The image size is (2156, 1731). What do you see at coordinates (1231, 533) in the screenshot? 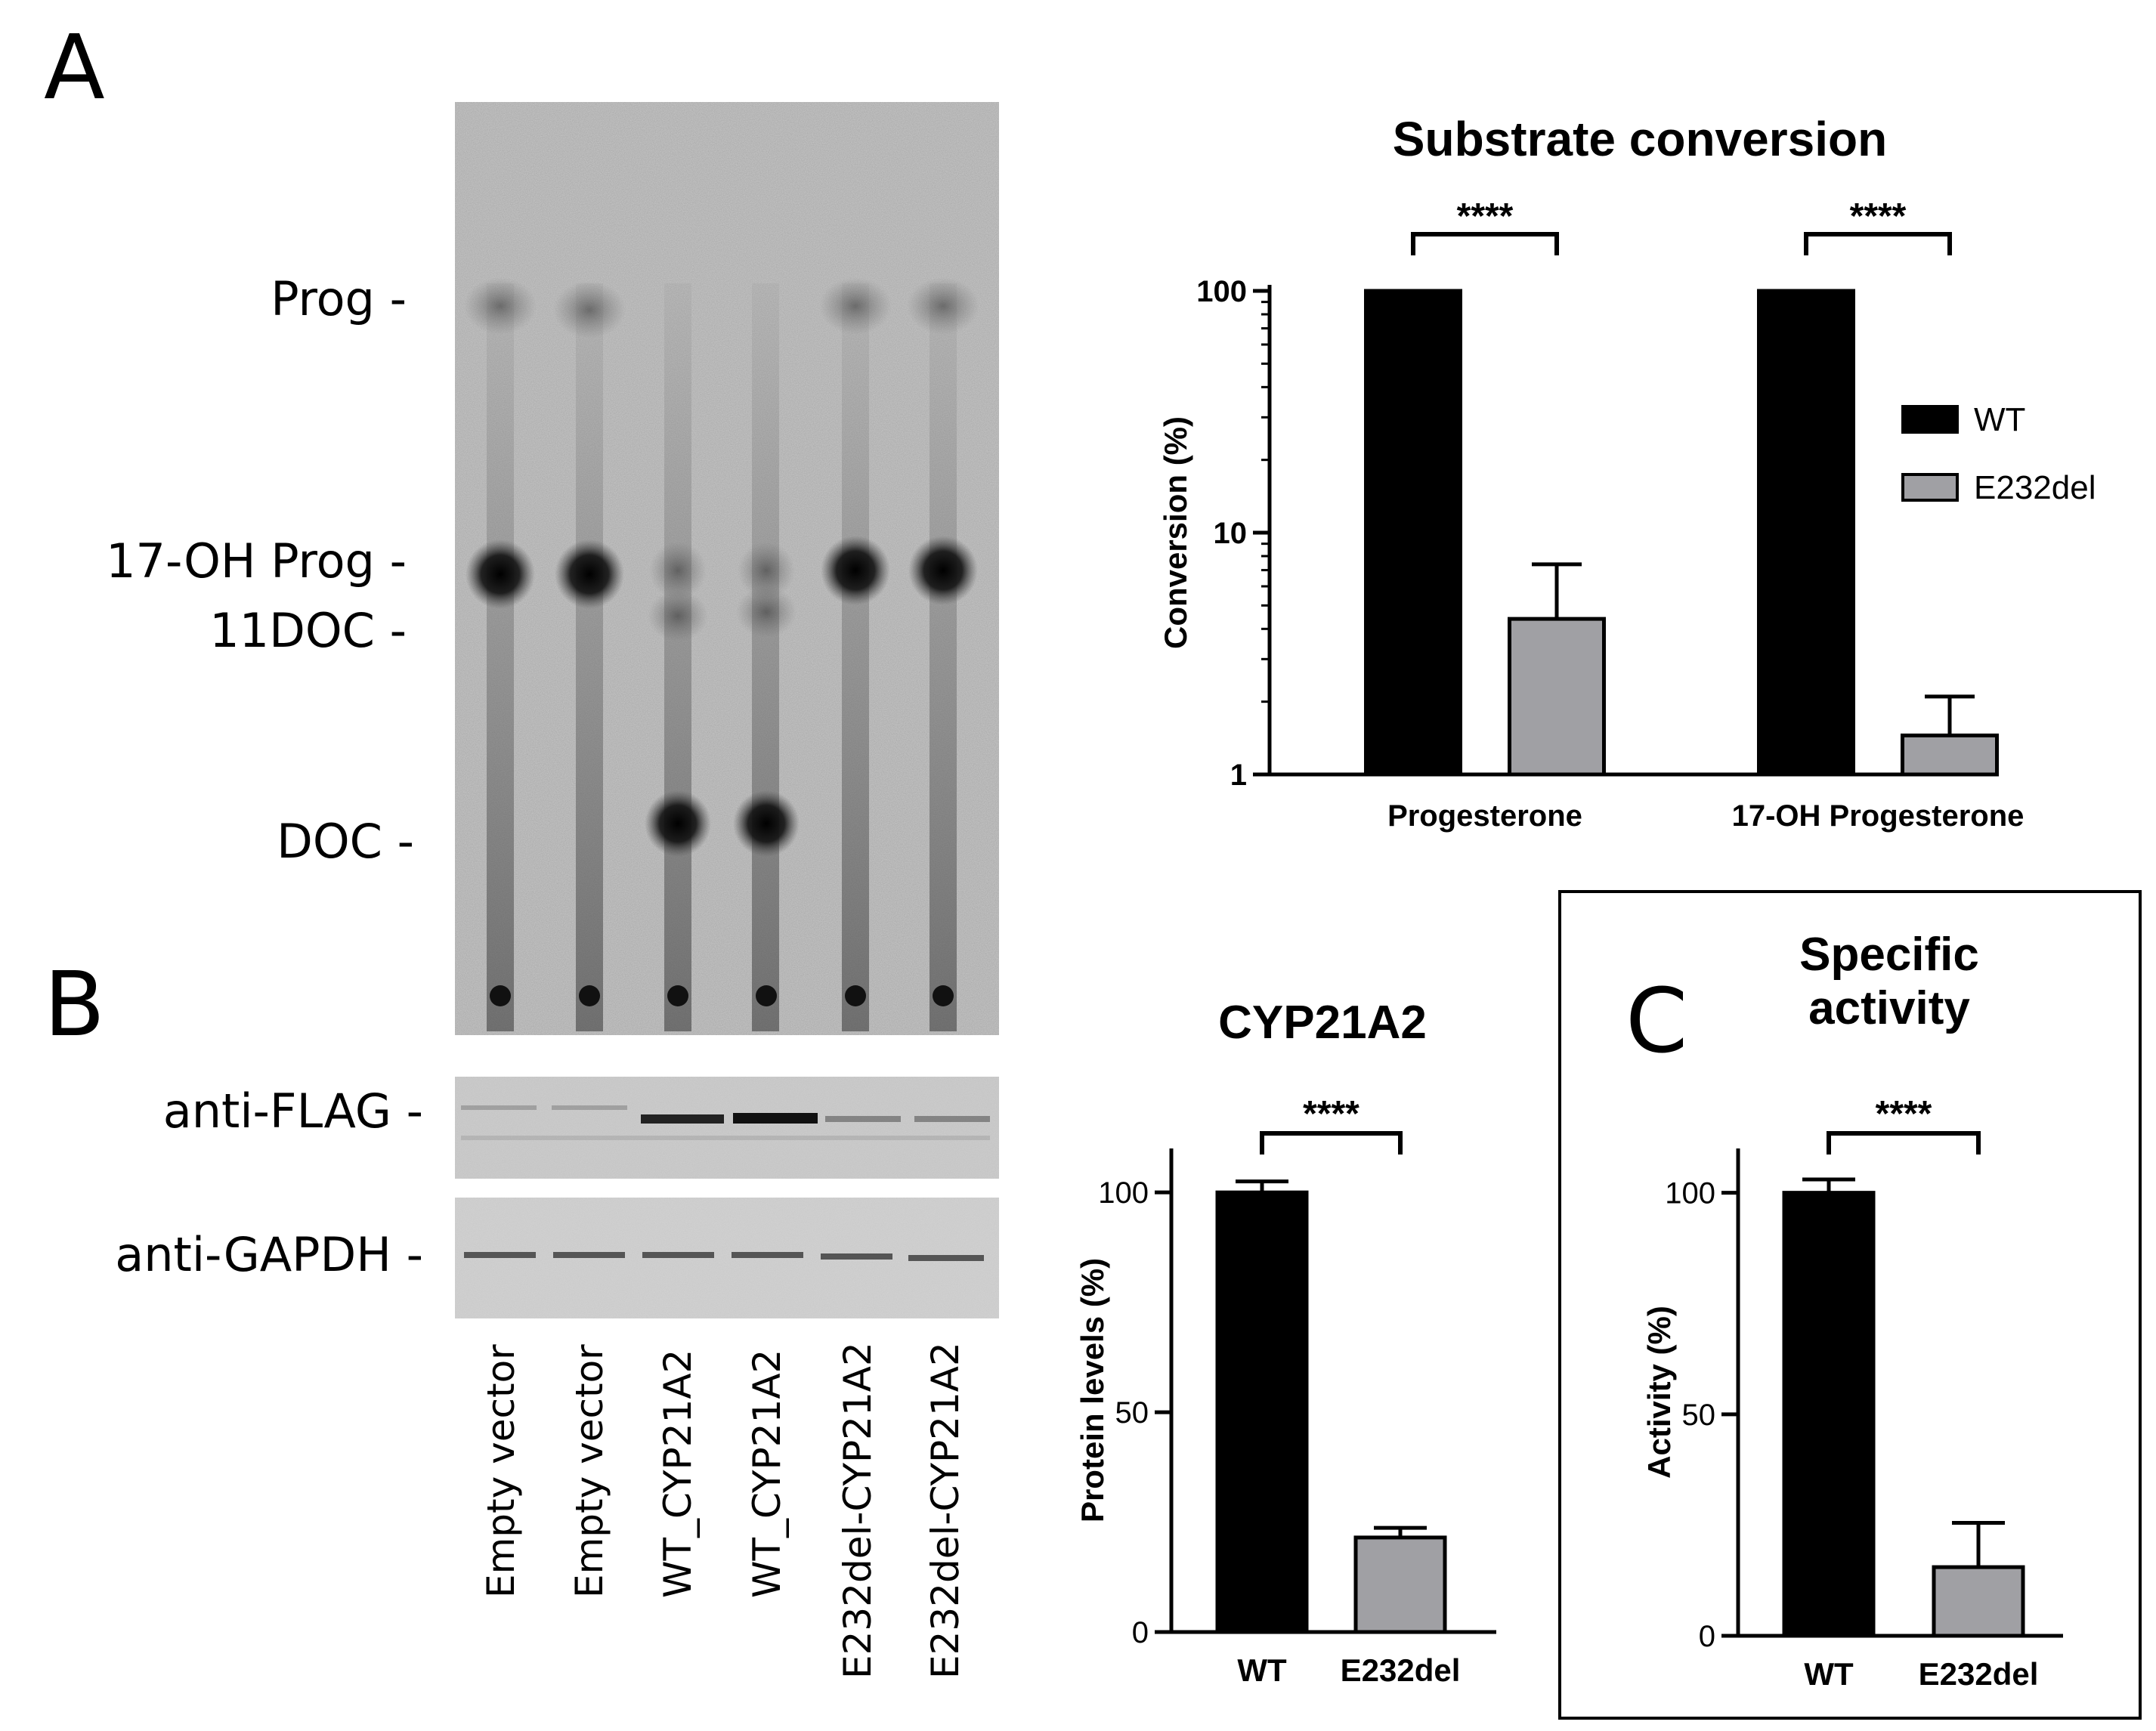
I see `y-tick-label: 10` at bounding box center [1231, 533].